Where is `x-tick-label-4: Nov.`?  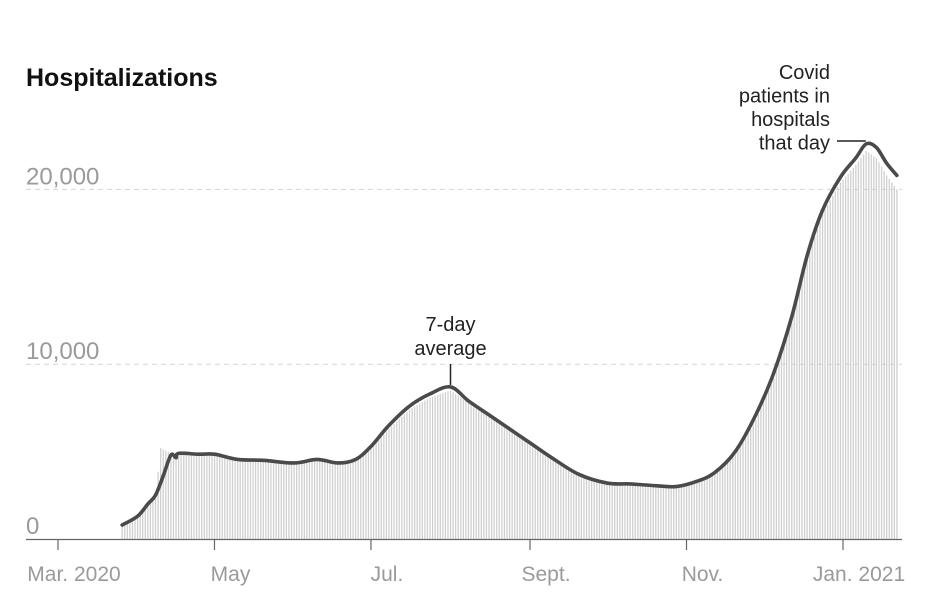 x-tick-label-4: Nov. is located at coordinates (703, 574).